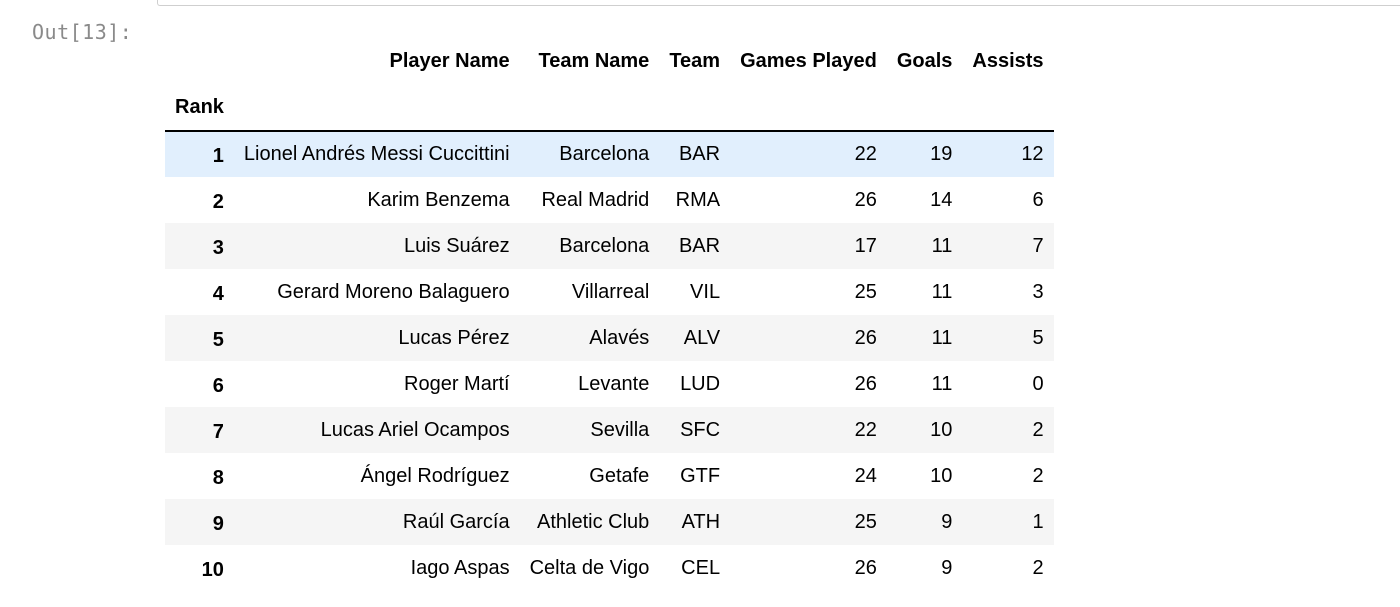 This screenshot has width=1400, height=607. I want to click on table-row: 8 Ángel Rodríguez Getafe GTF 24 10 2, so click(609, 476).